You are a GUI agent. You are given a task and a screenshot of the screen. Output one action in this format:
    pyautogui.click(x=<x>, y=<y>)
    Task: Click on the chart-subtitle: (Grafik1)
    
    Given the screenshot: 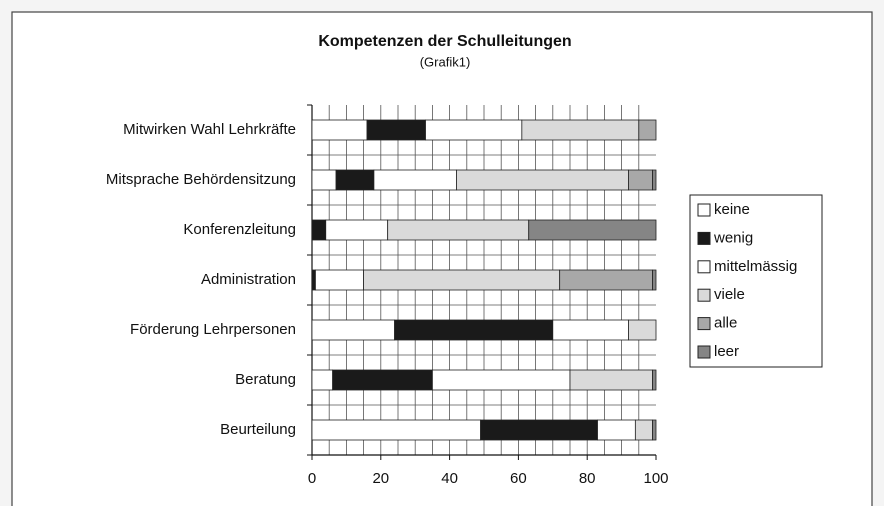 What is the action you would take?
    pyautogui.click(x=445, y=61)
    